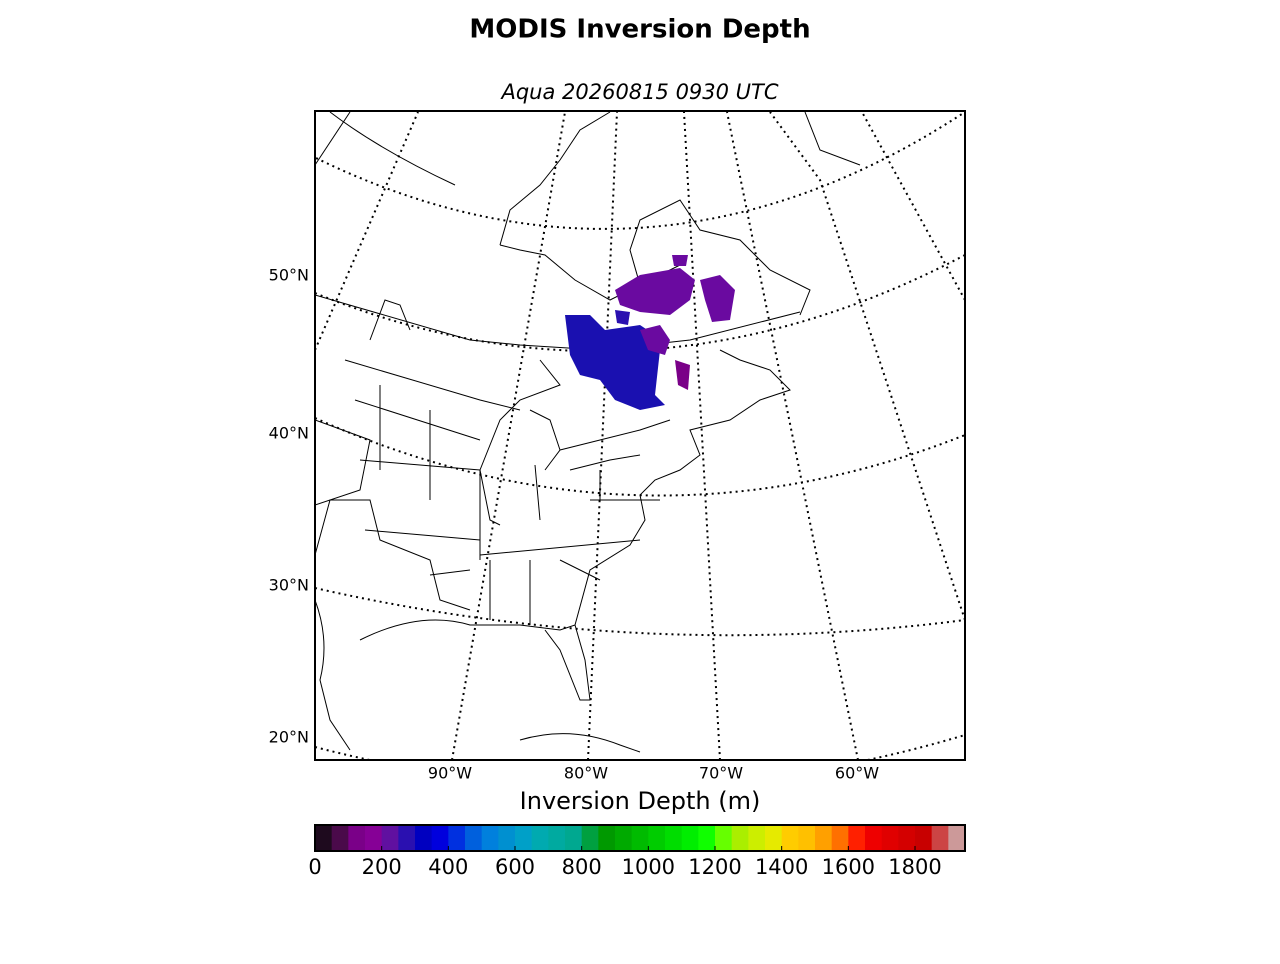  Describe the element at coordinates (638, 92) in the screenshot. I see `subtitle: Aqua 20260815 0930 UTC` at that location.